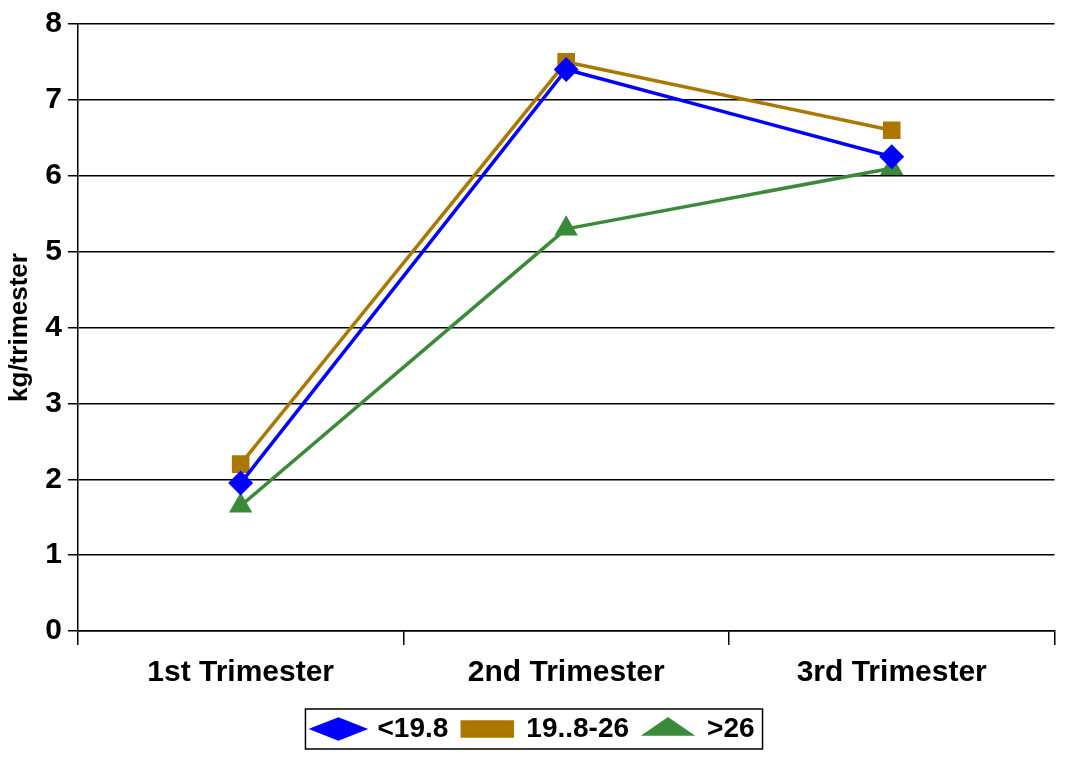 This screenshot has width=1068, height=757. I want to click on y-tick-label: 2, so click(53, 477).